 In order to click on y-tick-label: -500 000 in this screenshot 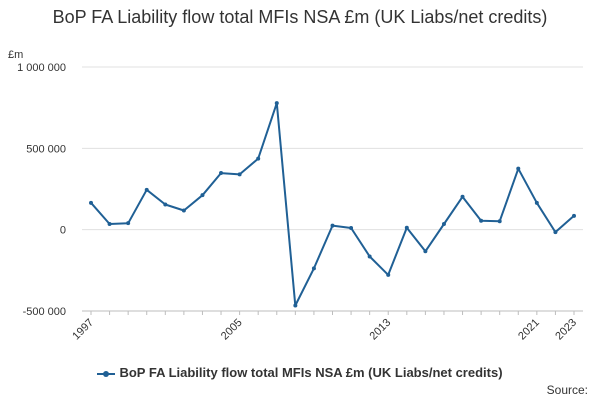, I will do `click(44, 312)`.